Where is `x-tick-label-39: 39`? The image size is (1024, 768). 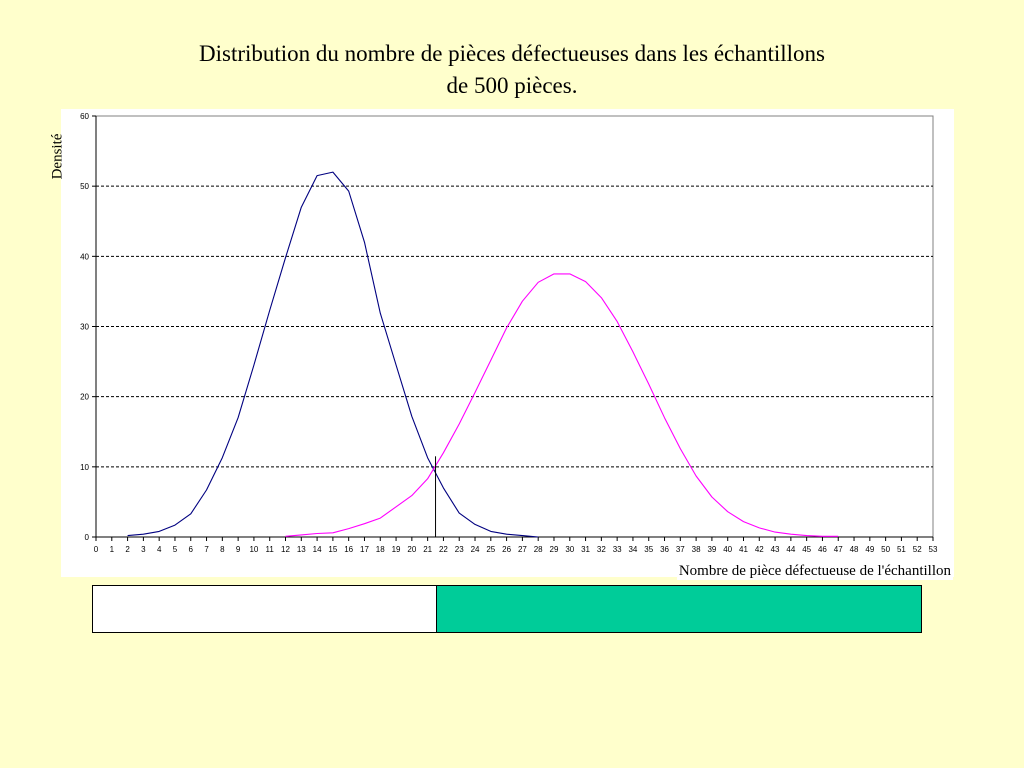
x-tick-label-39: 39 is located at coordinates (711, 549).